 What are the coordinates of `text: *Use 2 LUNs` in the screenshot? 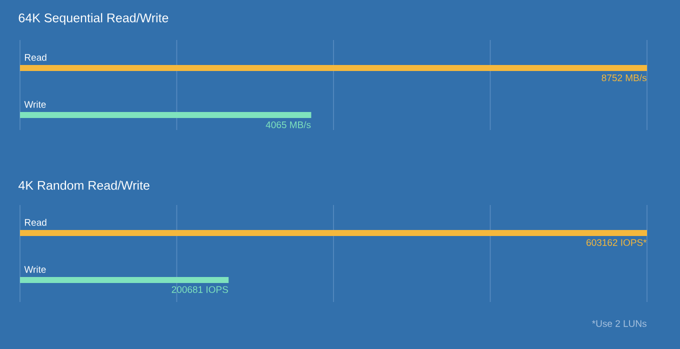 It's located at (619, 323).